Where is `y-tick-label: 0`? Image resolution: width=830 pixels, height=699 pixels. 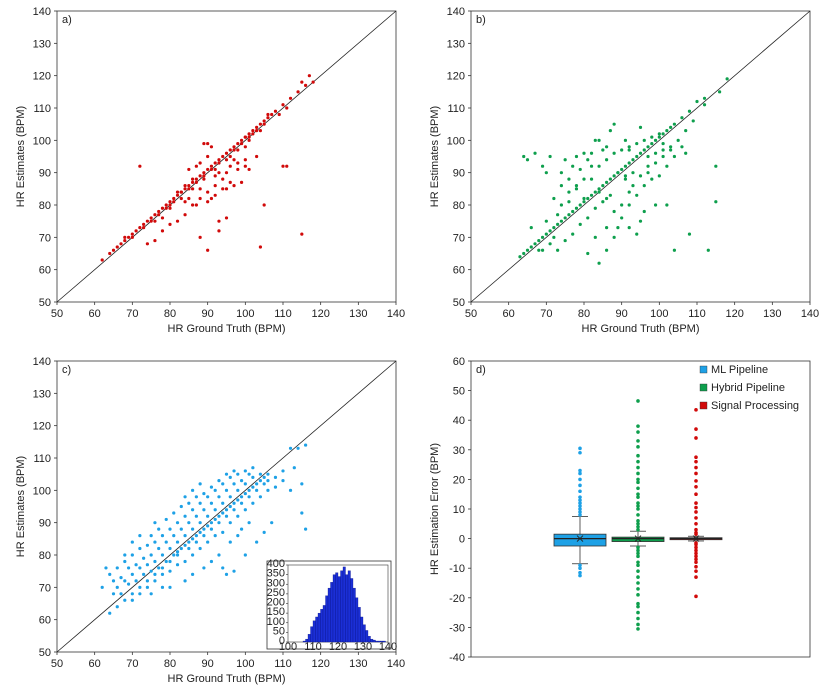
y-tick-label: 0 is located at coordinates (462, 540).